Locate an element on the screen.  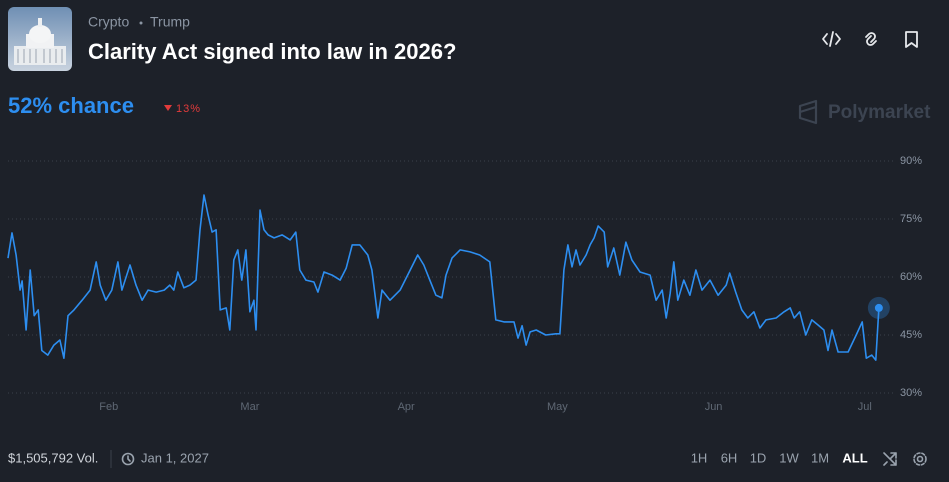
volume: $1,505,792 Vol. is located at coordinates (53, 457).